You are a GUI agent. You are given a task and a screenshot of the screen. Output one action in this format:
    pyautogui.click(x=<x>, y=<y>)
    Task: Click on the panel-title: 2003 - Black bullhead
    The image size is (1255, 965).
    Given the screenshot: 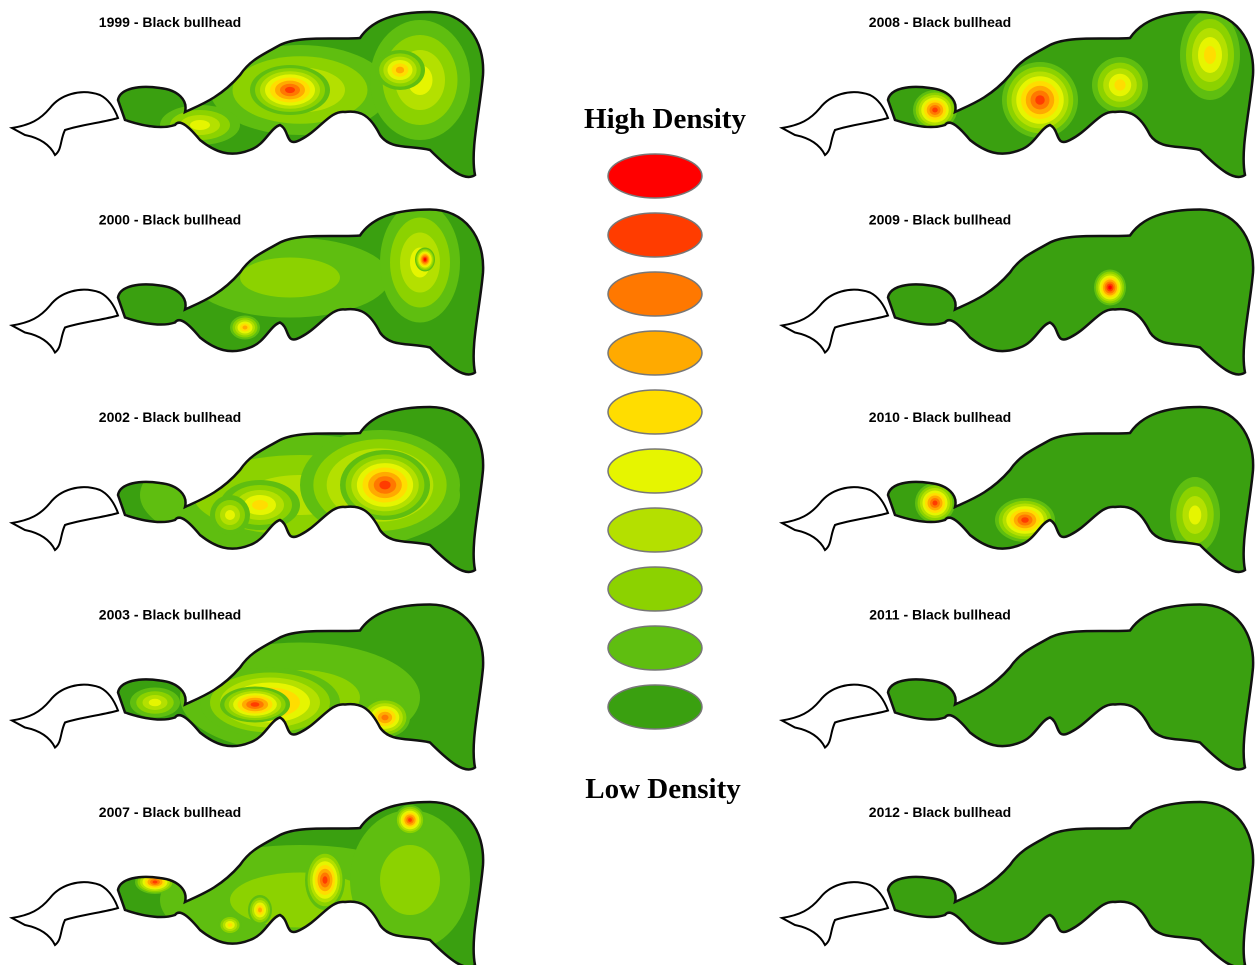 What is the action you would take?
    pyautogui.click(x=170, y=615)
    